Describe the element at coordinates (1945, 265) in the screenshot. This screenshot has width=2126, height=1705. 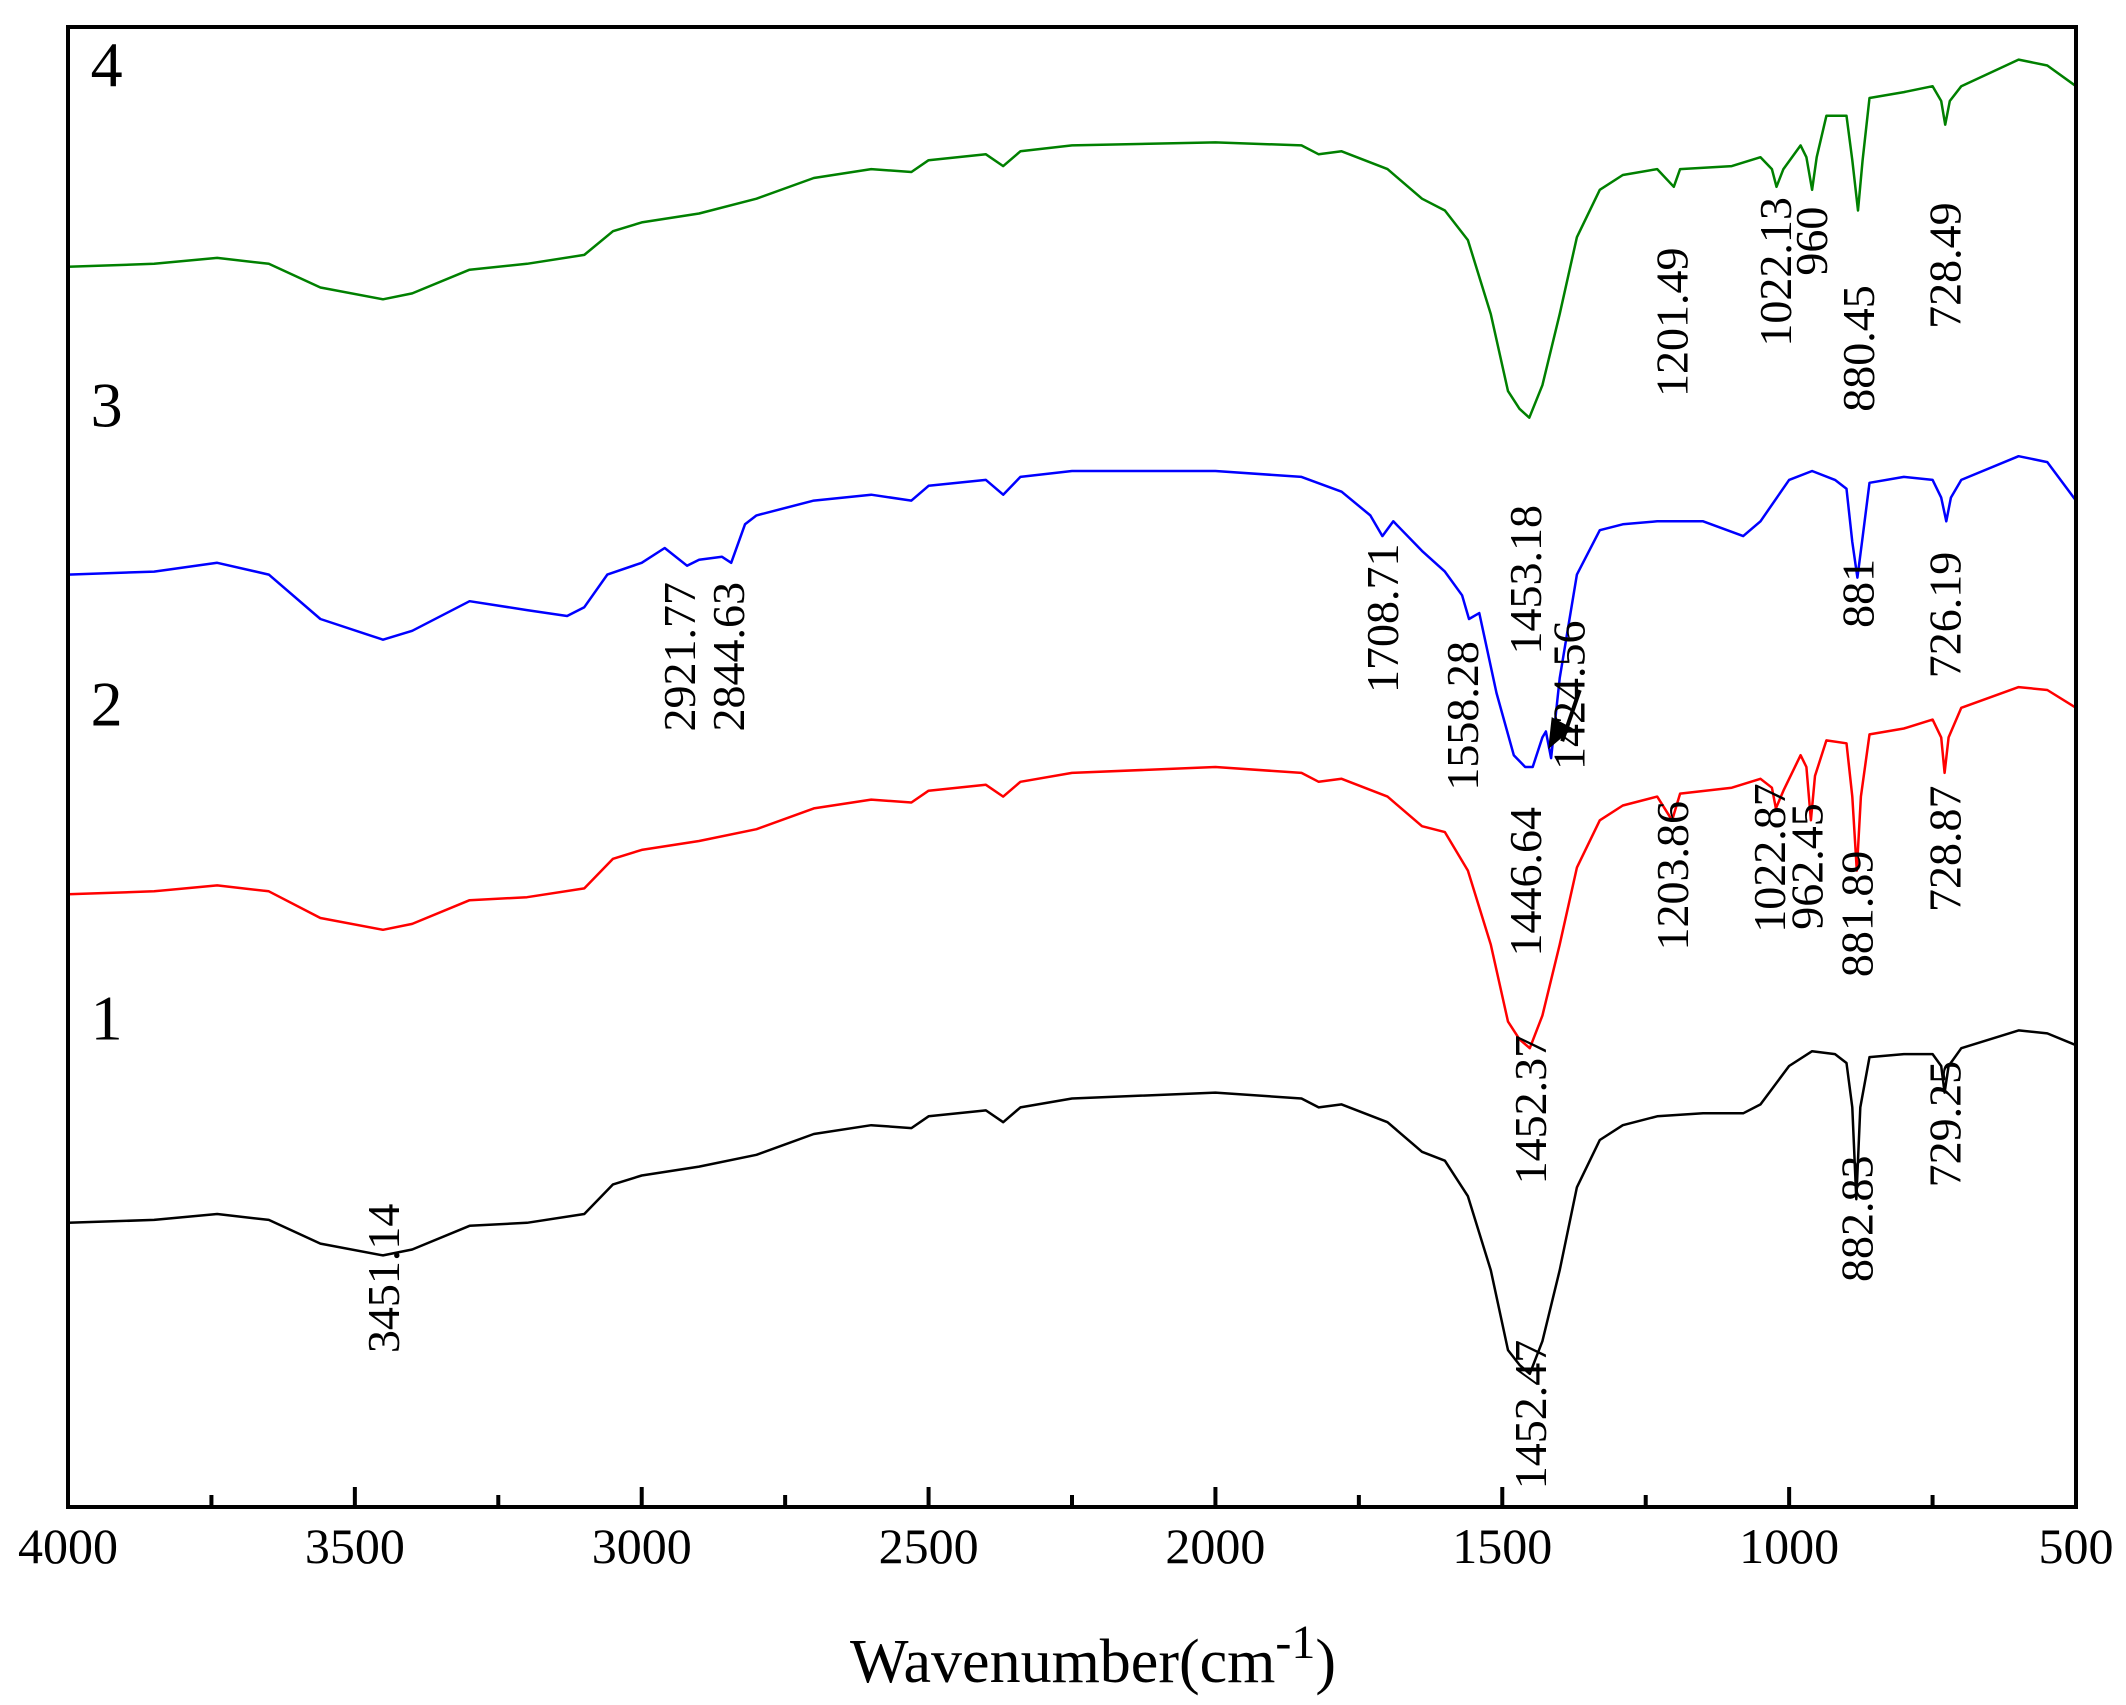
I see `peak-label-728-49: 728.49` at that location.